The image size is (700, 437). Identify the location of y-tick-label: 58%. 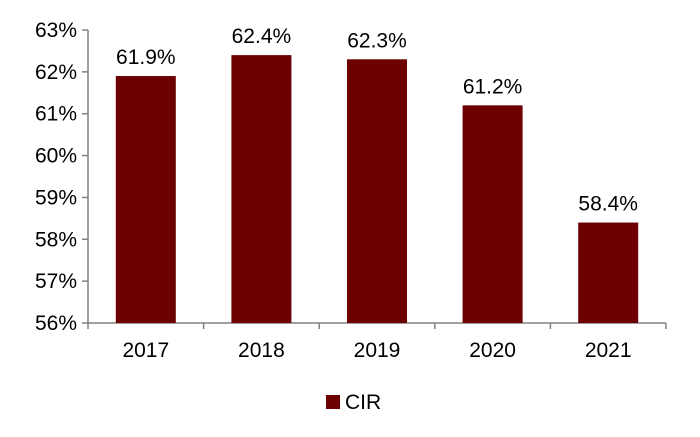
(56, 239).